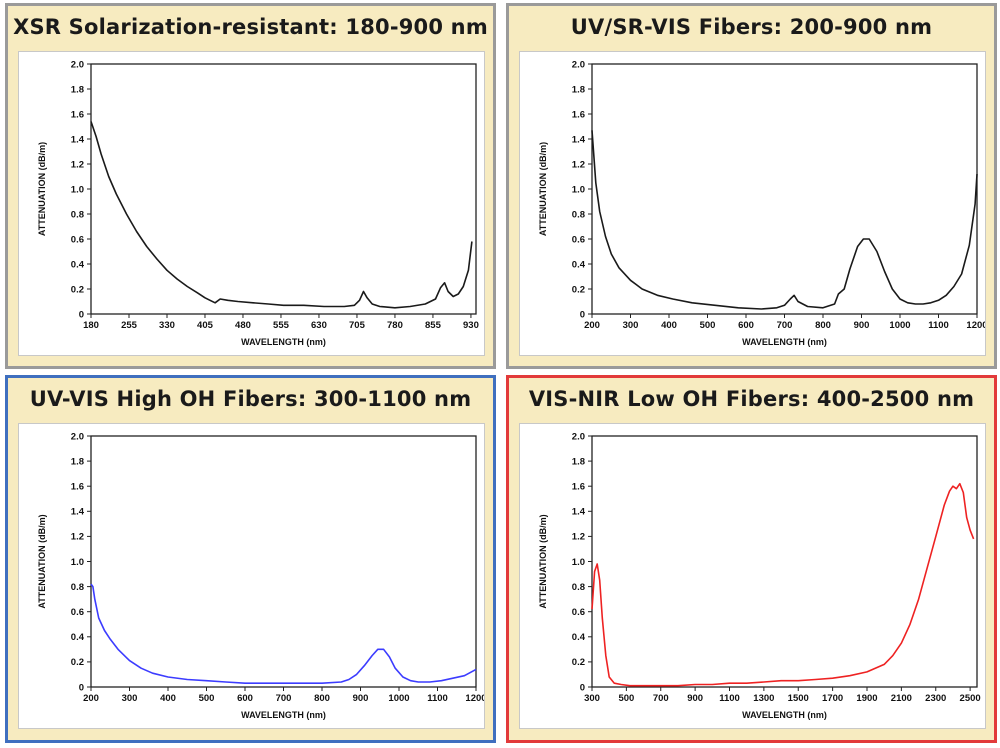 This screenshot has width=1000, height=748. Describe the element at coordinates (319, 325) in the screenshot. I see `x-tick-label: 630` at that location.